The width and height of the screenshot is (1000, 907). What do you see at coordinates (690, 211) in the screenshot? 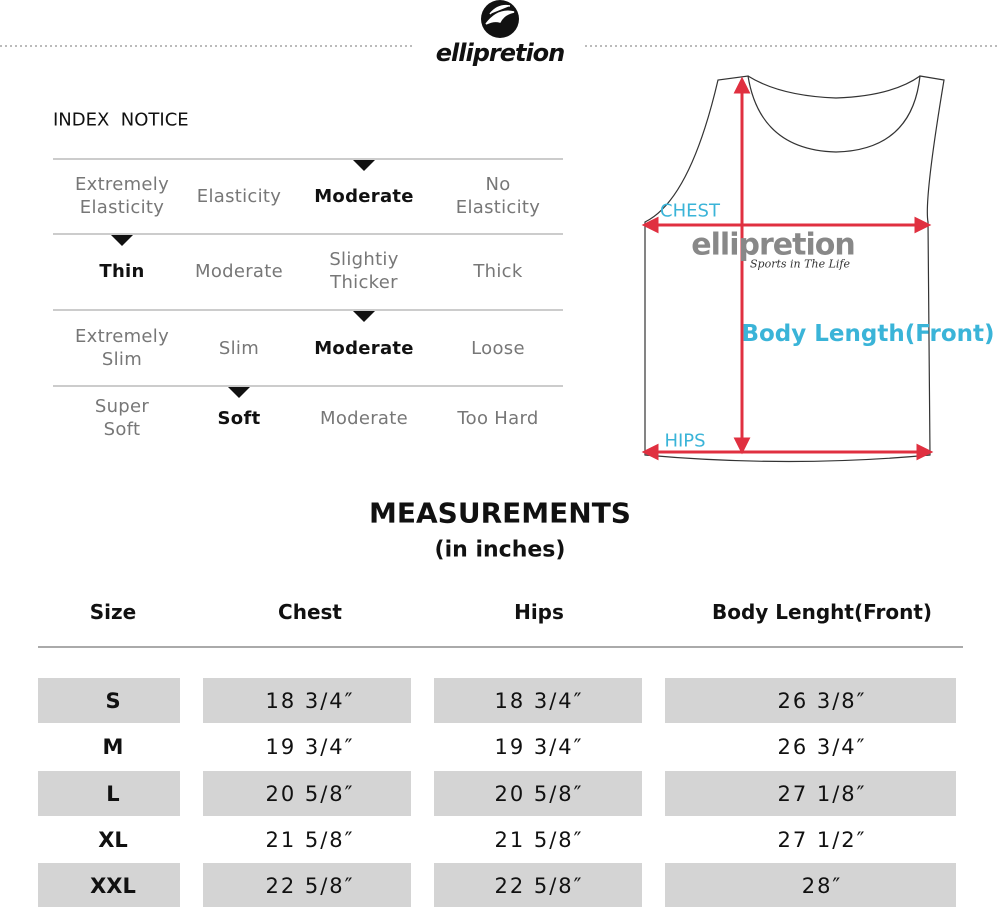
I see `chest-label: CHEST` at bounding box center [690, 211].